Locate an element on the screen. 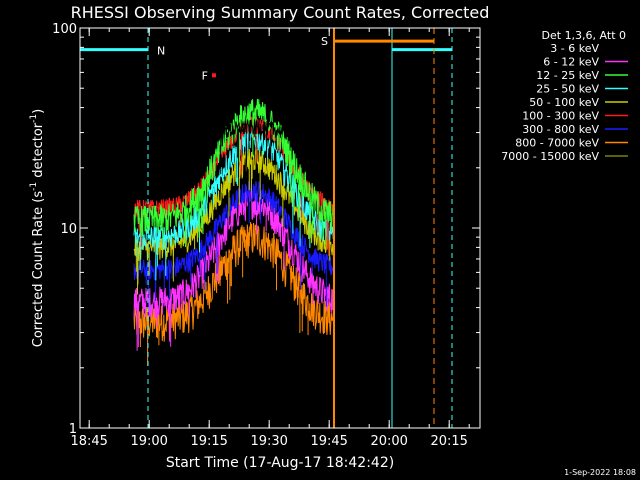 The width and height of the screenshot is (640, 480). series-800-7000-kev is located at coordinates (234, 294).